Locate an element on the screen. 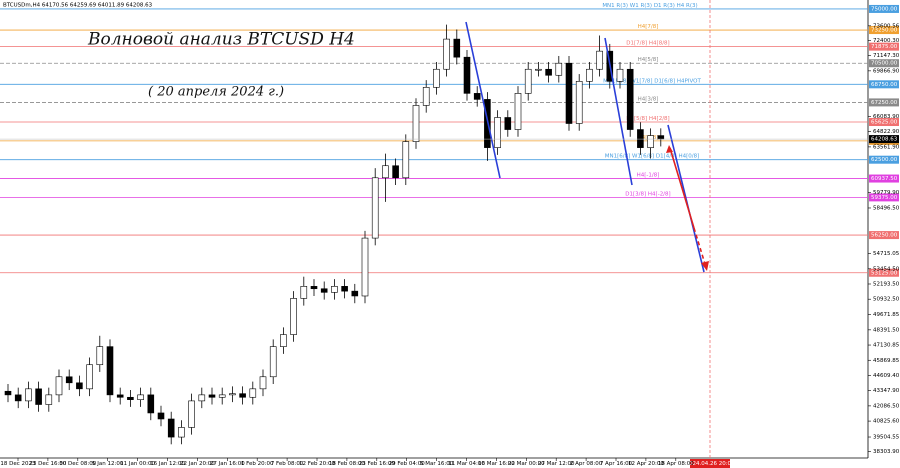 The height and width of the screenshot is (468, 900). x-tick-label: 1 Feb 20:00 is located at coordinates (257, 464).